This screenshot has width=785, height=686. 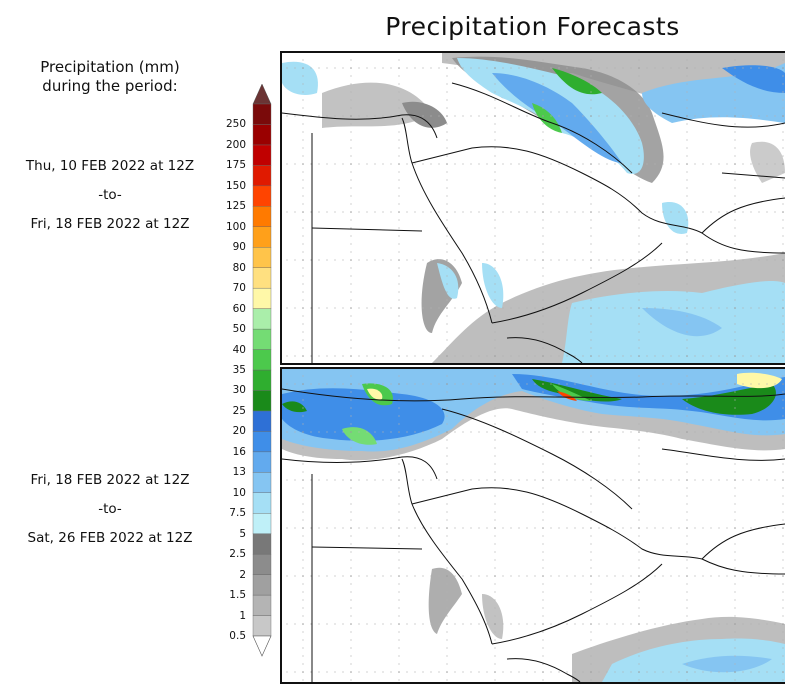 What do you see at coordinates (235, 226) in the screenshot?
I see `colorbar-tick-label: 100` at bounding box center [235, 226].